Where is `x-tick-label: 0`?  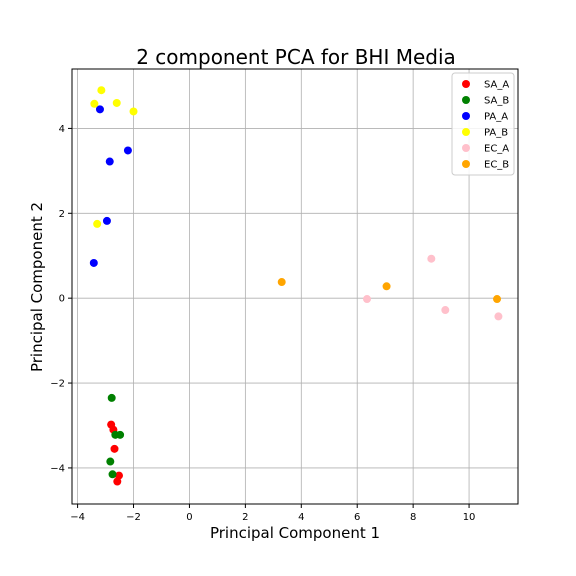 x-tick-label: 0 is located at coordinates (189, 517).